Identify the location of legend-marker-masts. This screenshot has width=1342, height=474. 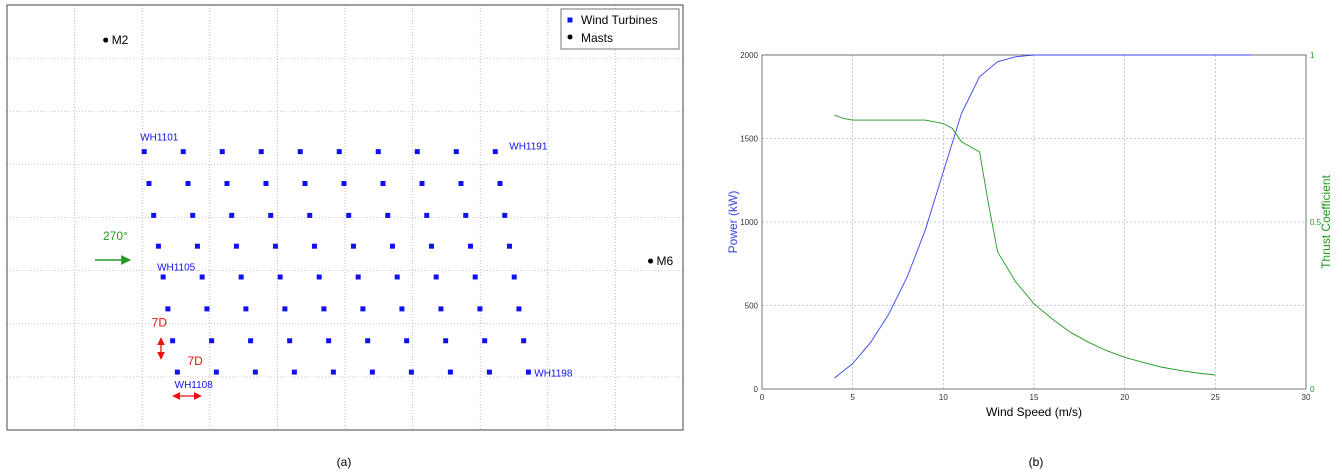
(570, 37).